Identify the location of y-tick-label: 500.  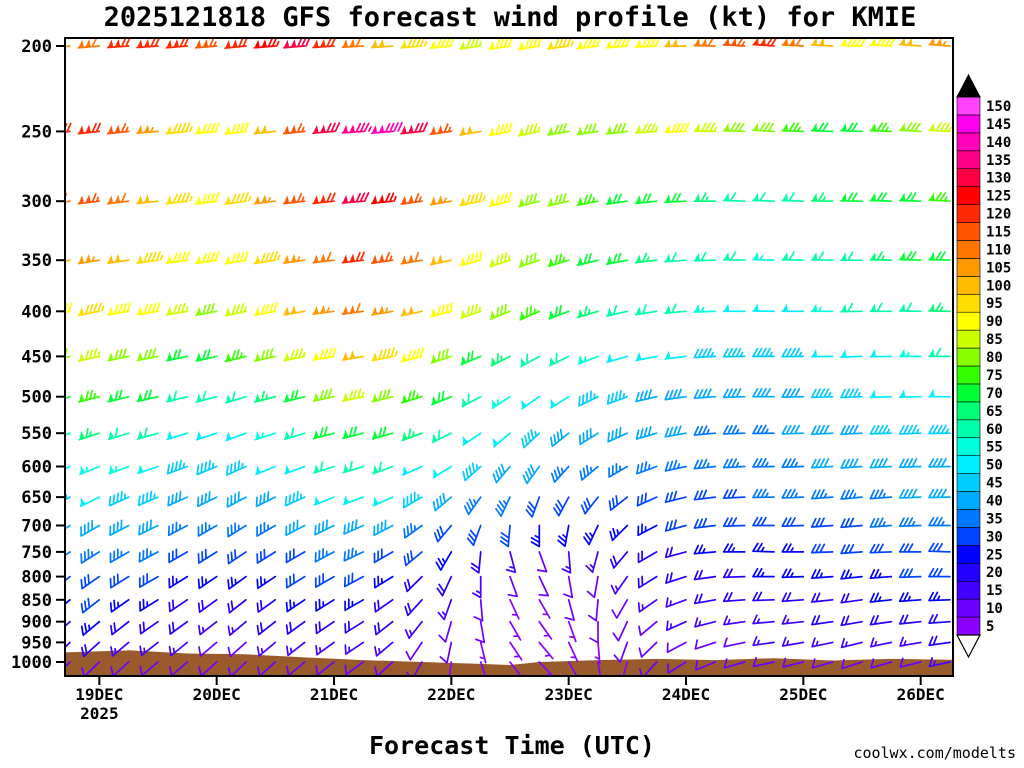
(36, 398).